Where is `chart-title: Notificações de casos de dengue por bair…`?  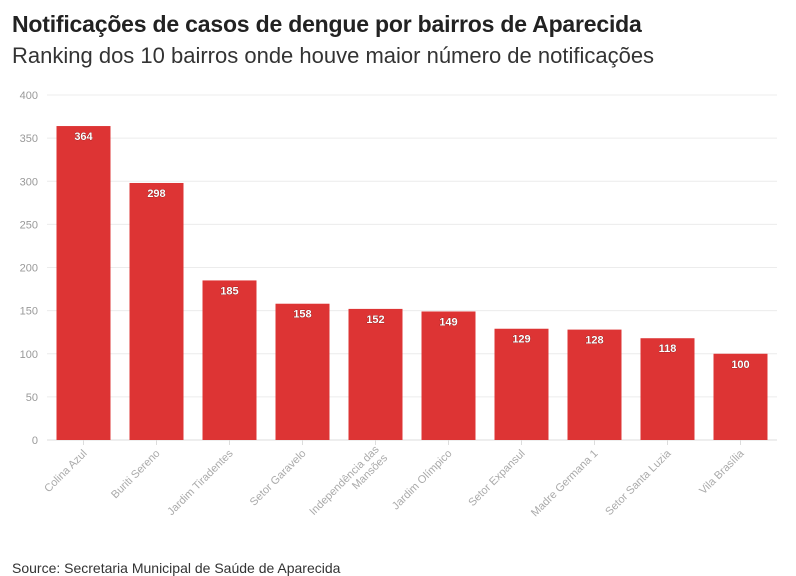 chart-title: Notificações de casos de dengue por bair… is located at coordinates (327, 24).